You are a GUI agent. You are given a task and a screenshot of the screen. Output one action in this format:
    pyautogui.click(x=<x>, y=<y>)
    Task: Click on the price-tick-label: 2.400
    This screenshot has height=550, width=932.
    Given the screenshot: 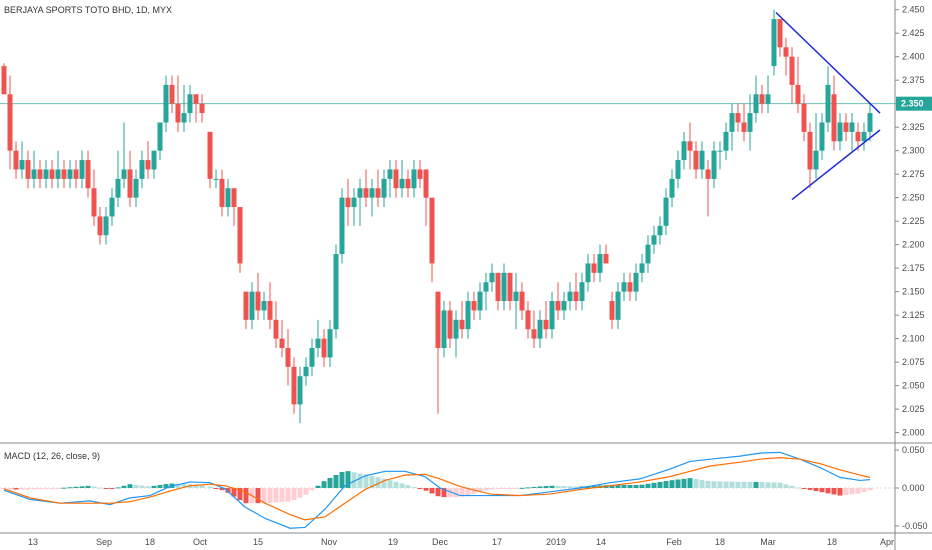 What is the action you would take?
    pyautogui.click(x=913, y=57)
    